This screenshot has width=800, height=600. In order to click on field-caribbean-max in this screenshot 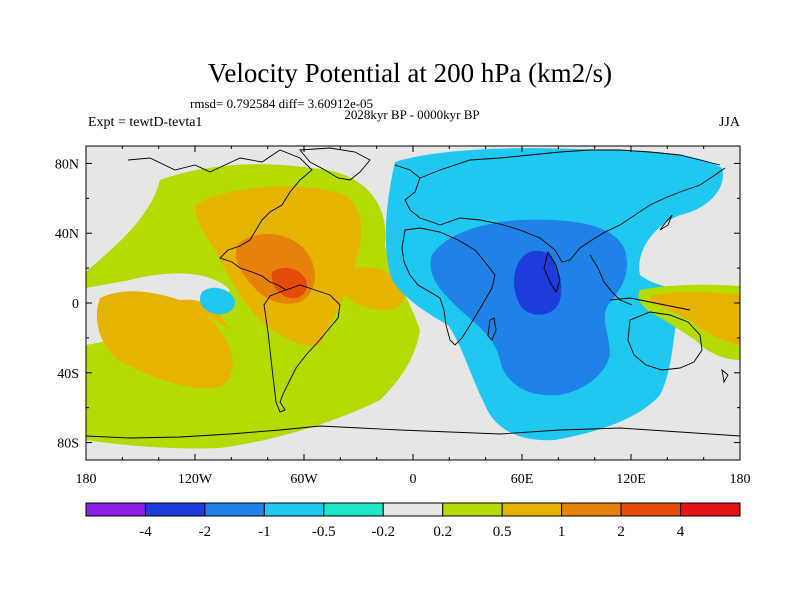, I will do `click(289, 283)`.